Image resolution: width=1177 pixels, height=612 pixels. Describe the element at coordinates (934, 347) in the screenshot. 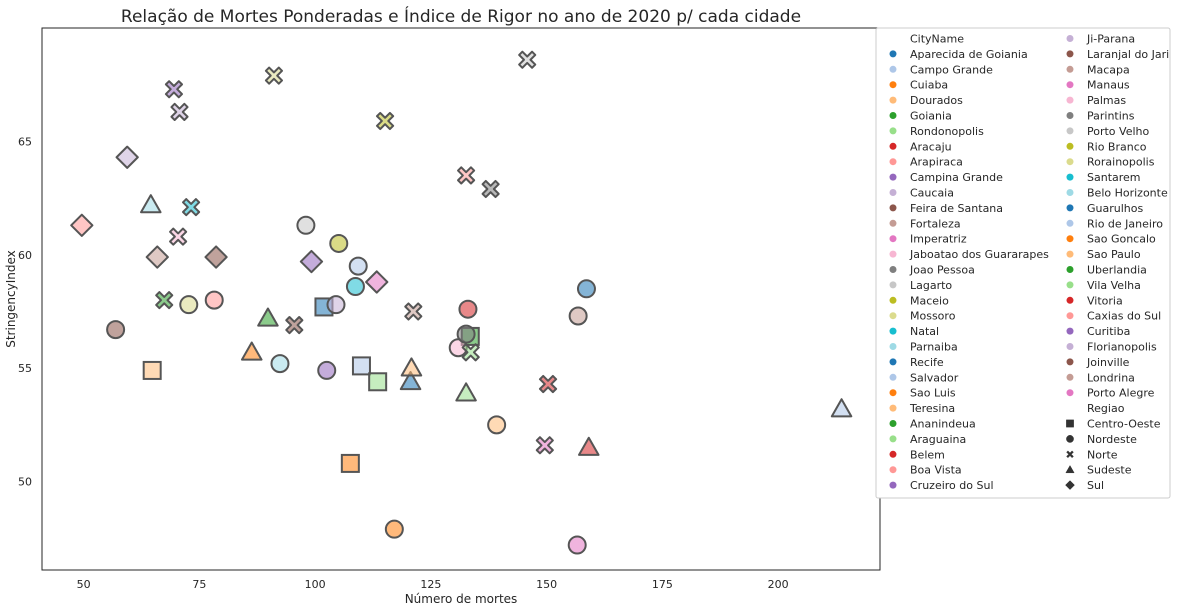

I see `legend-entry: Parnaiba` at that location.